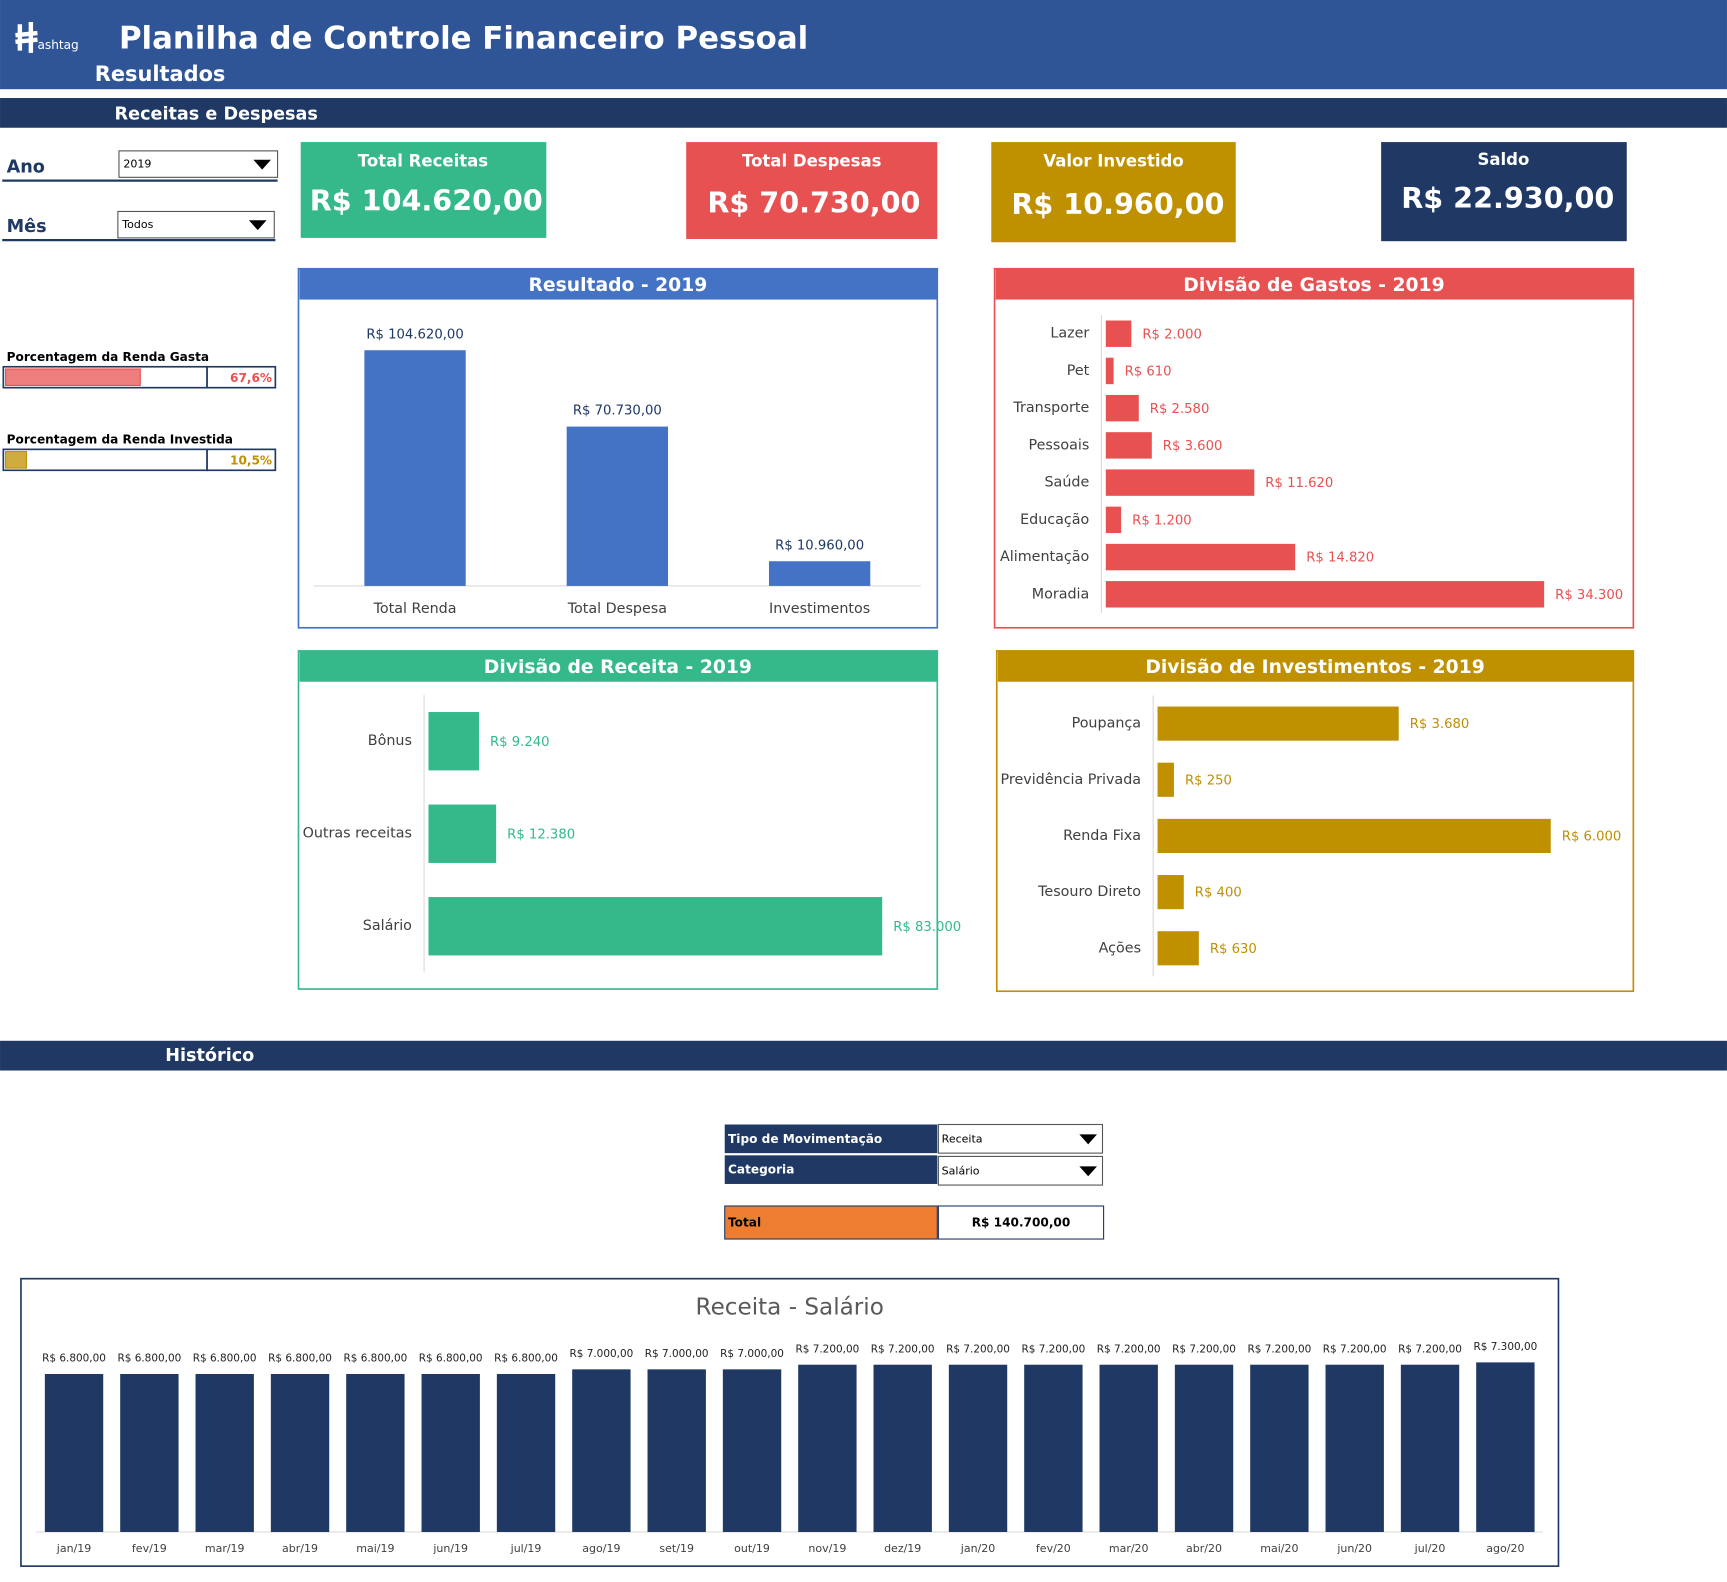 Image resolution: width=1727 pixels, height=1582 pixels. What do you see at coordinates (1069, 334) in the screenshot?
I see `y-tick-label: Lazer` at bounding box center [1069, 334].